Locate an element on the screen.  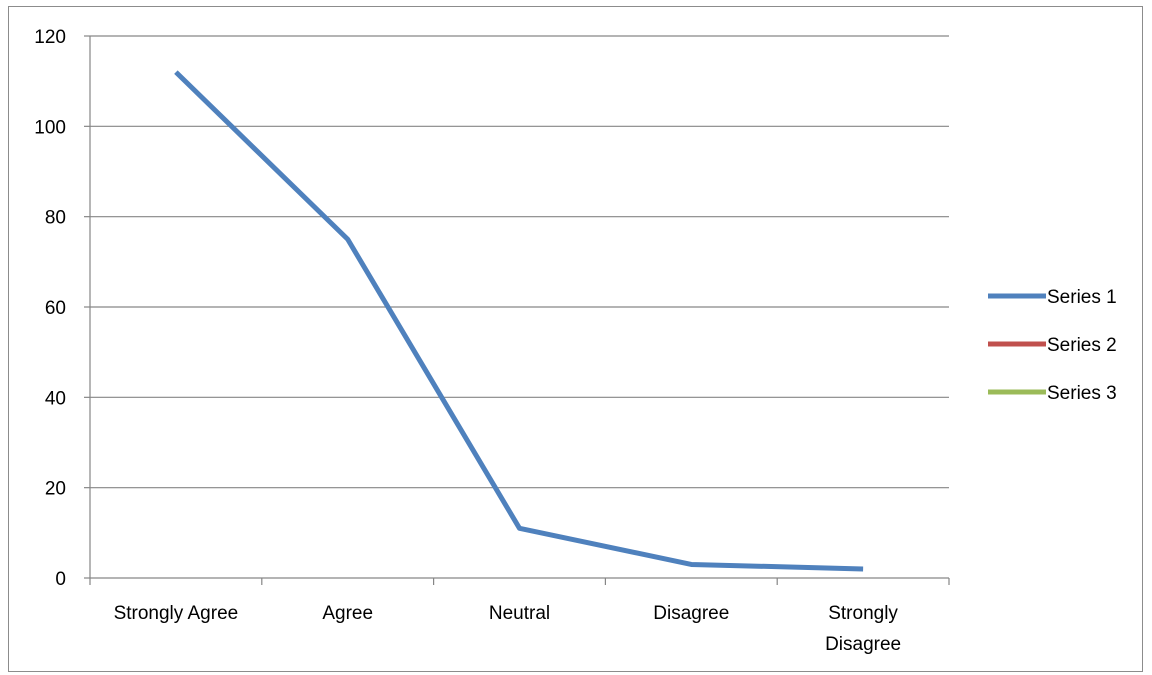
x-tick-label: Strongly is located at coordinates (863, 613).